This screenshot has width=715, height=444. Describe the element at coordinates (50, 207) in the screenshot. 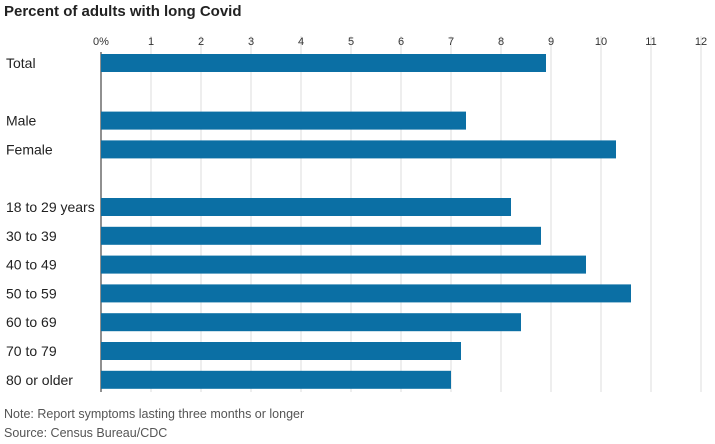

I see `category-label: 18 to 29 years` at that location.